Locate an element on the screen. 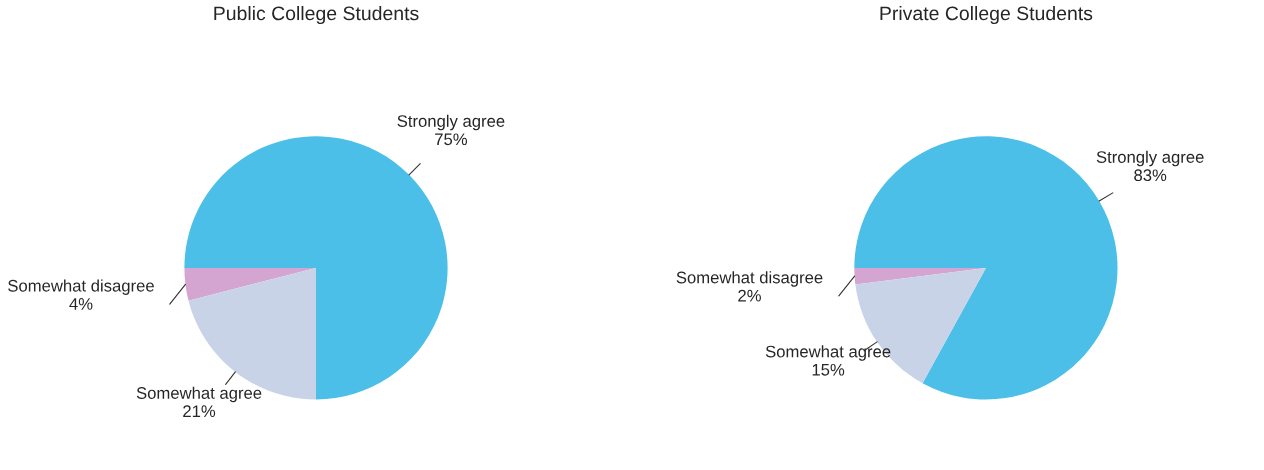  chart-title: Public College Students is located at coordinates (316, 15).